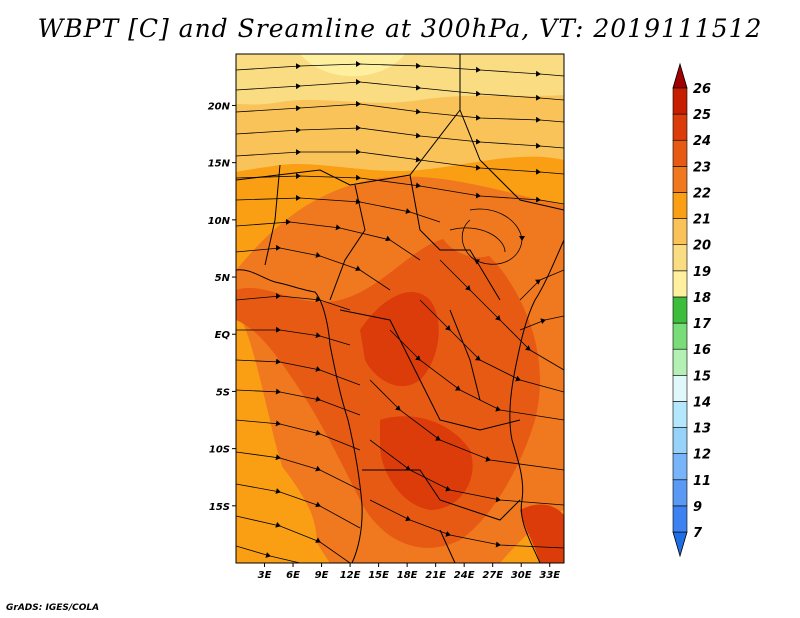 The image size is (800, 618). What do you see at coordinates (219, 106) in the screenshot?
I see `lat-label: 20N` at bounding box center [219, 106].